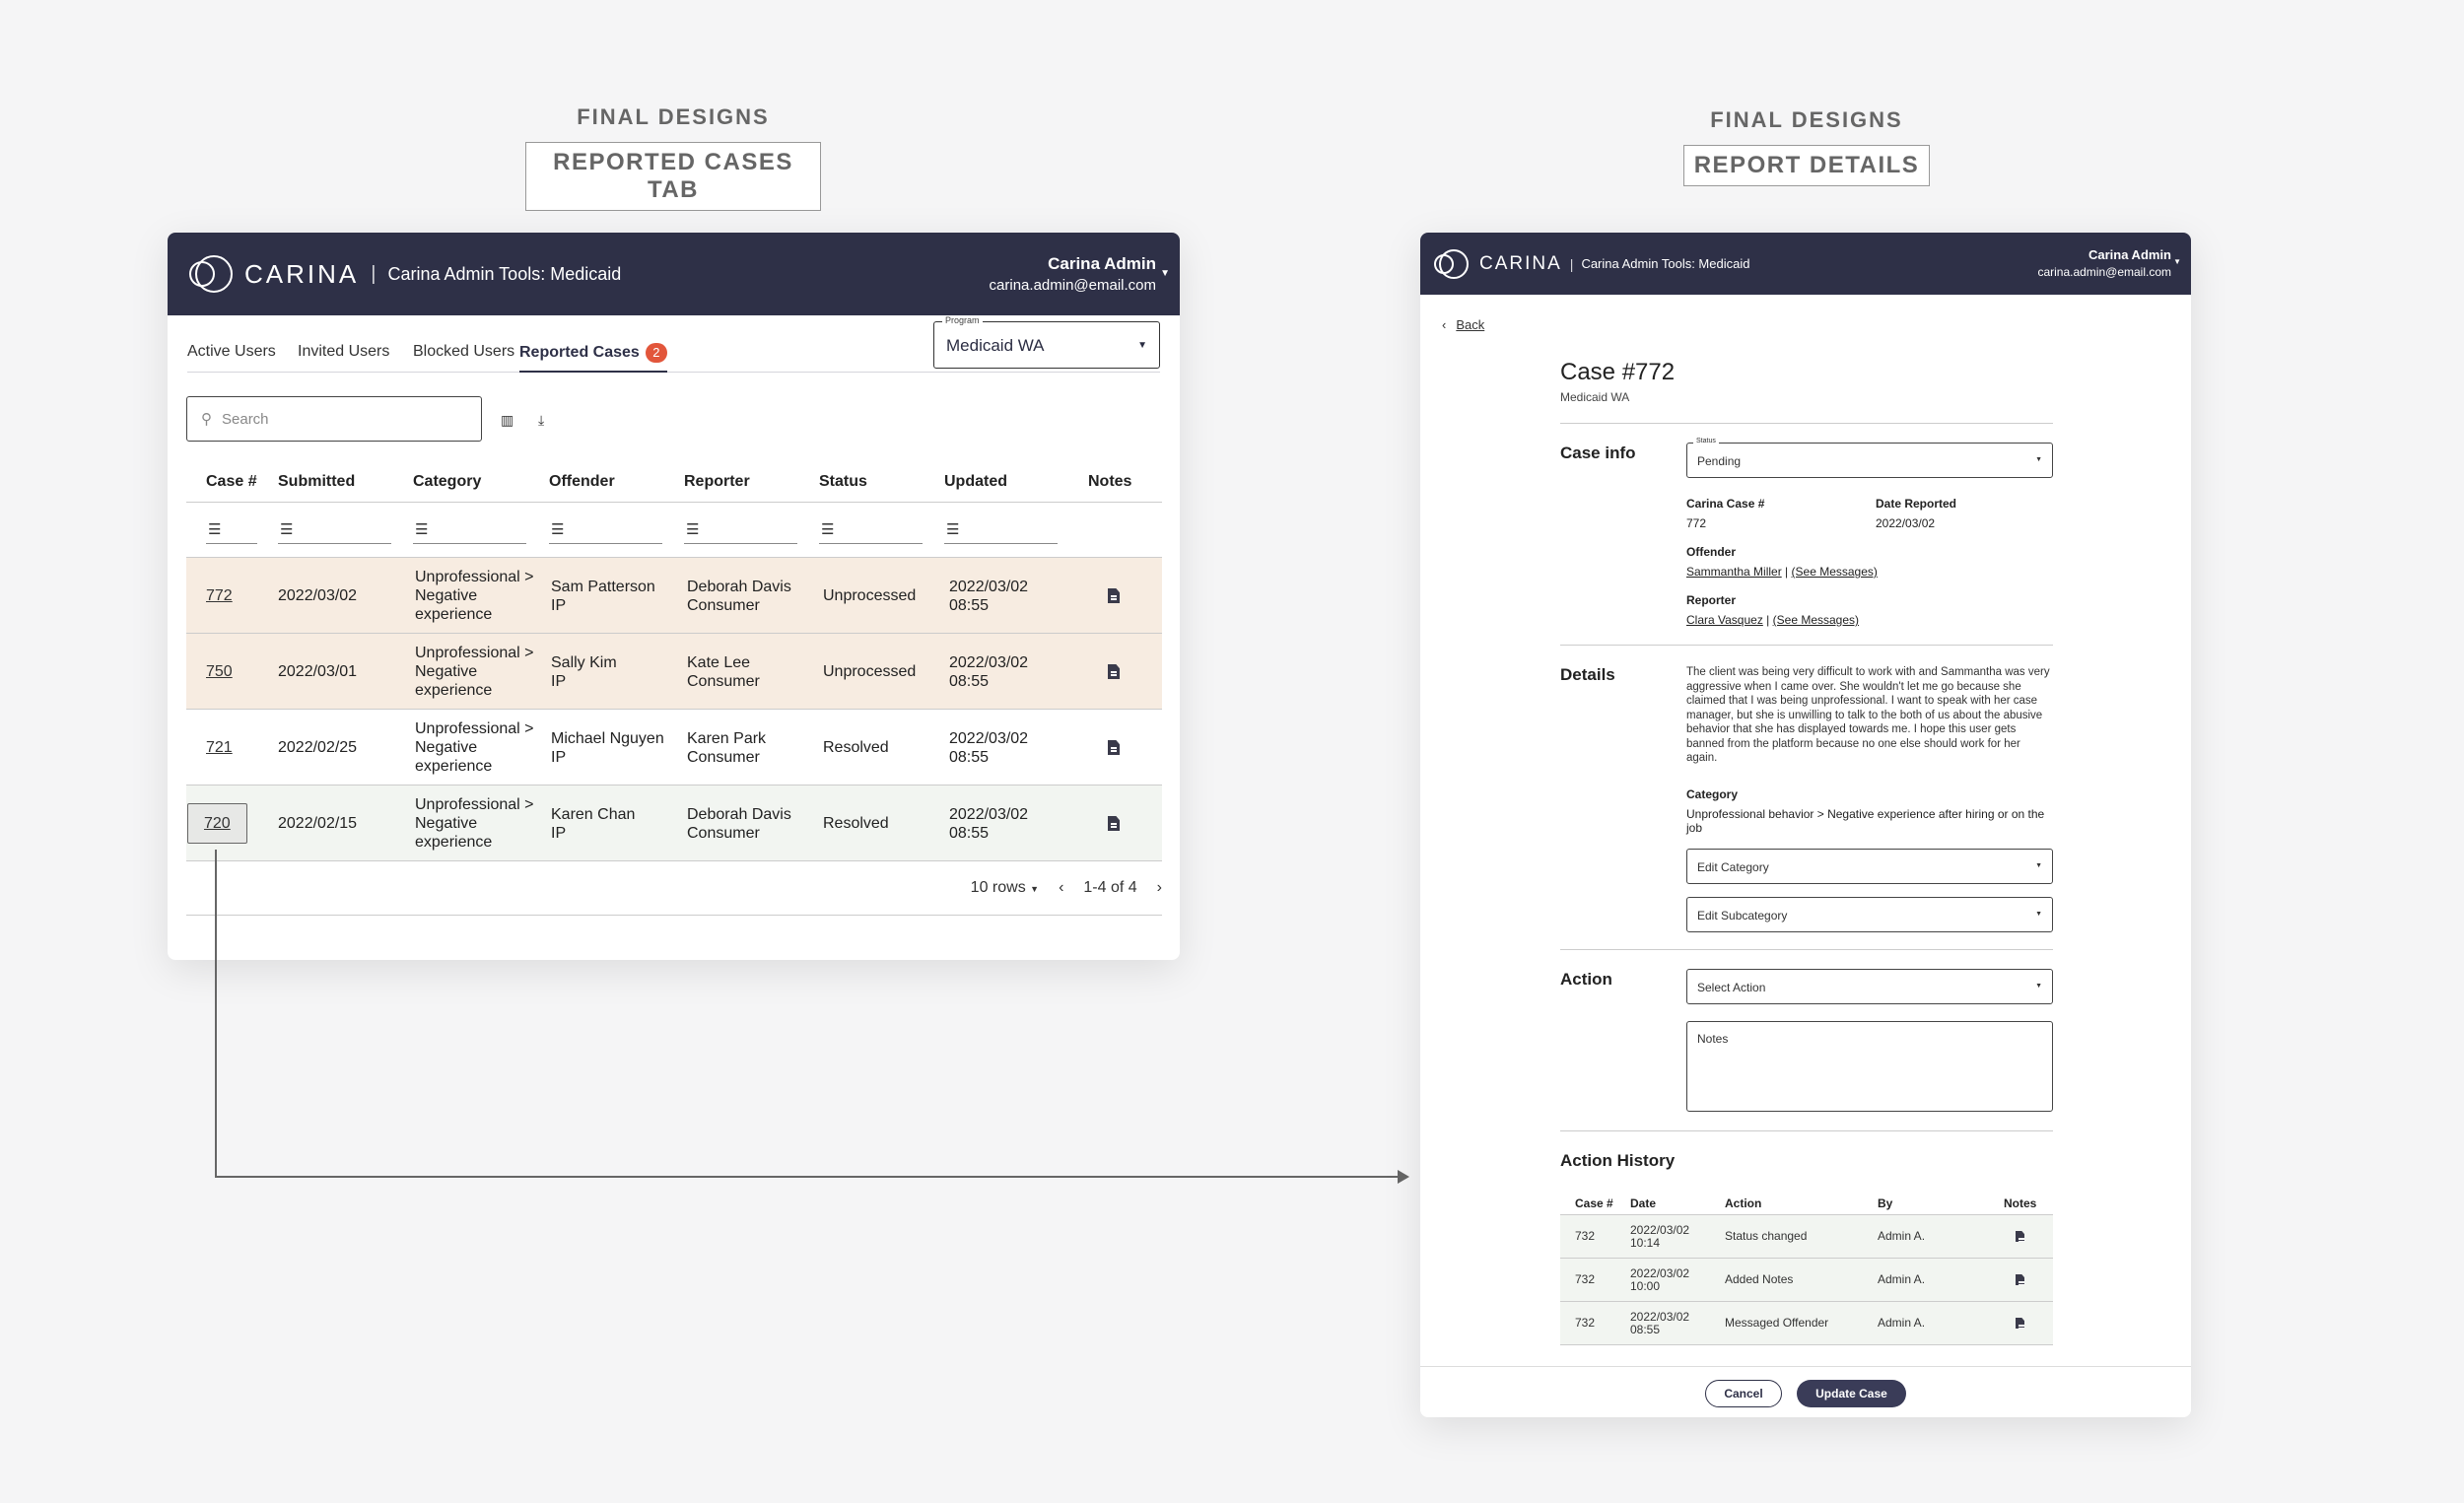 Image resolution: width=2464 pixels, height=1503 pixels. I want to click on offender-link: Sammantha Miller, so click(1734, 572).